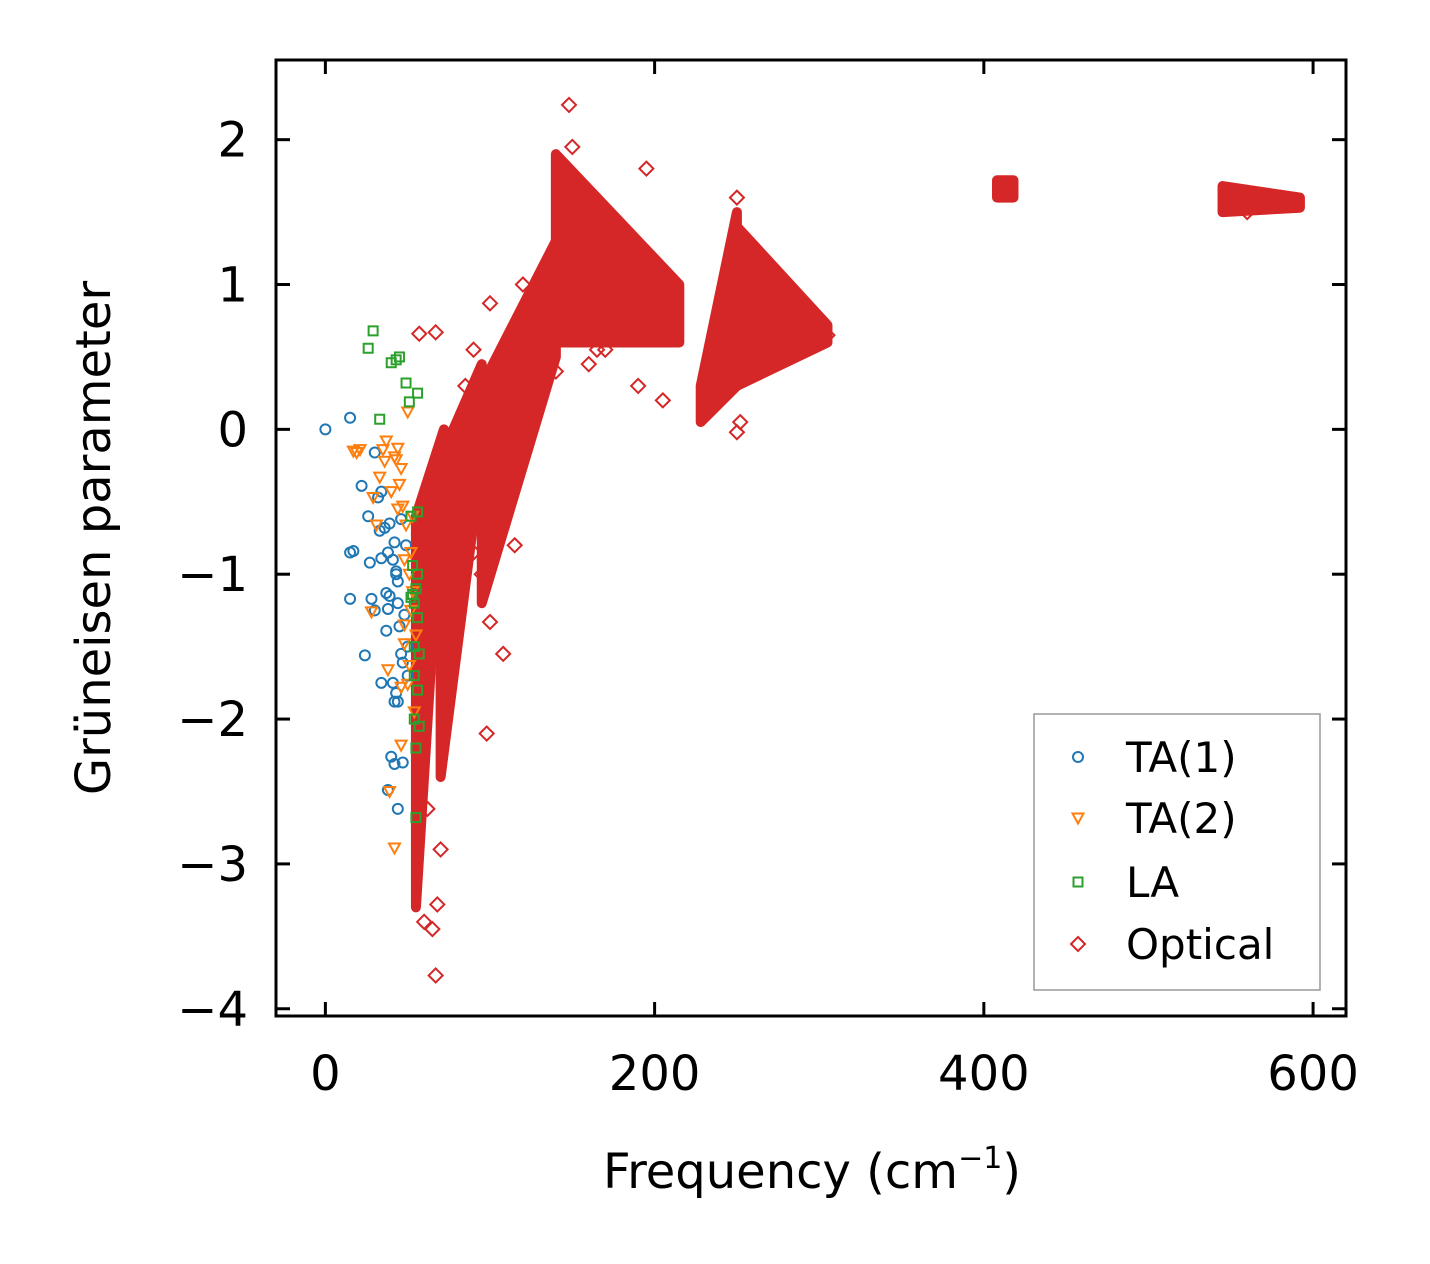 The width and height of the screenshot is (1430, 1264). Describe the element at coordinates (1181, 818) in the screenshot. I see `legend-label: TA(2)` at that location.